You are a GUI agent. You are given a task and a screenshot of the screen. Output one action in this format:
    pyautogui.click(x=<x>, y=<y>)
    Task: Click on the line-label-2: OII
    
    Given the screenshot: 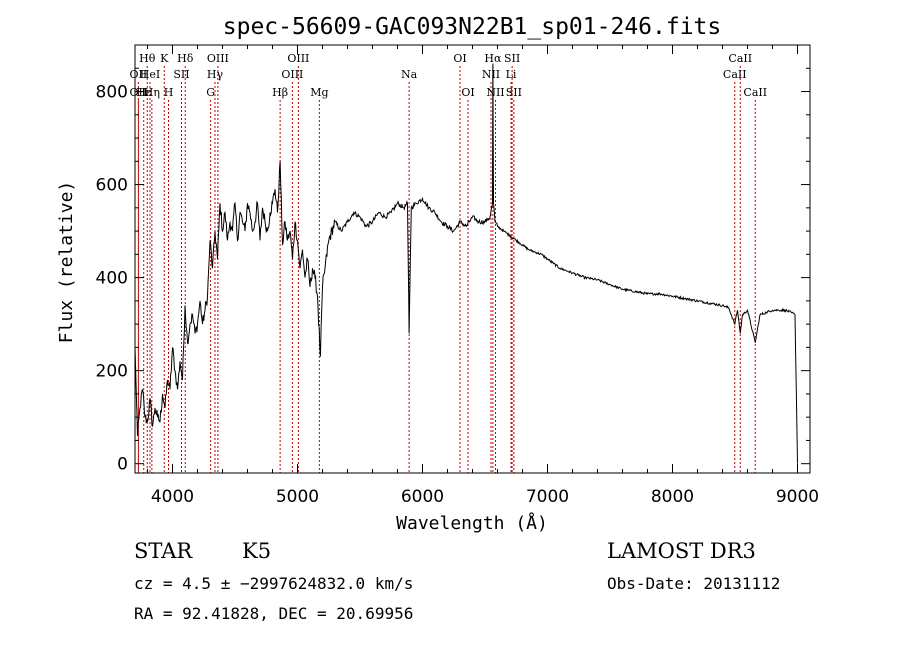 What is the action you would take?
    pyautogui.click(x=139, y=92)
    